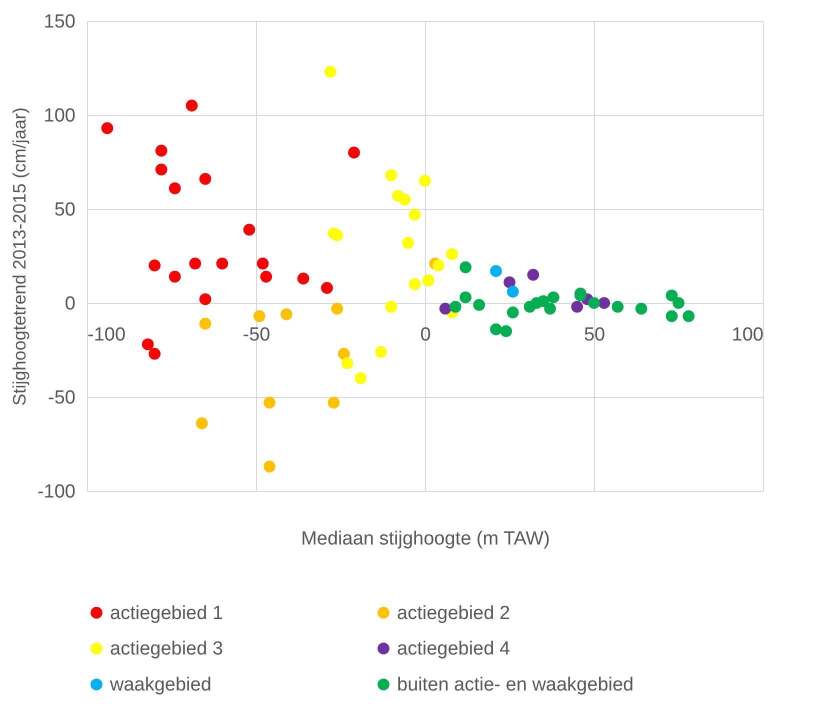 This screenshot has width=820, height=727. What do you see at coordinates (167, 613) in the screenshot?
I see `legend-label: actiegebied 1` at bounding box center [167, 613].